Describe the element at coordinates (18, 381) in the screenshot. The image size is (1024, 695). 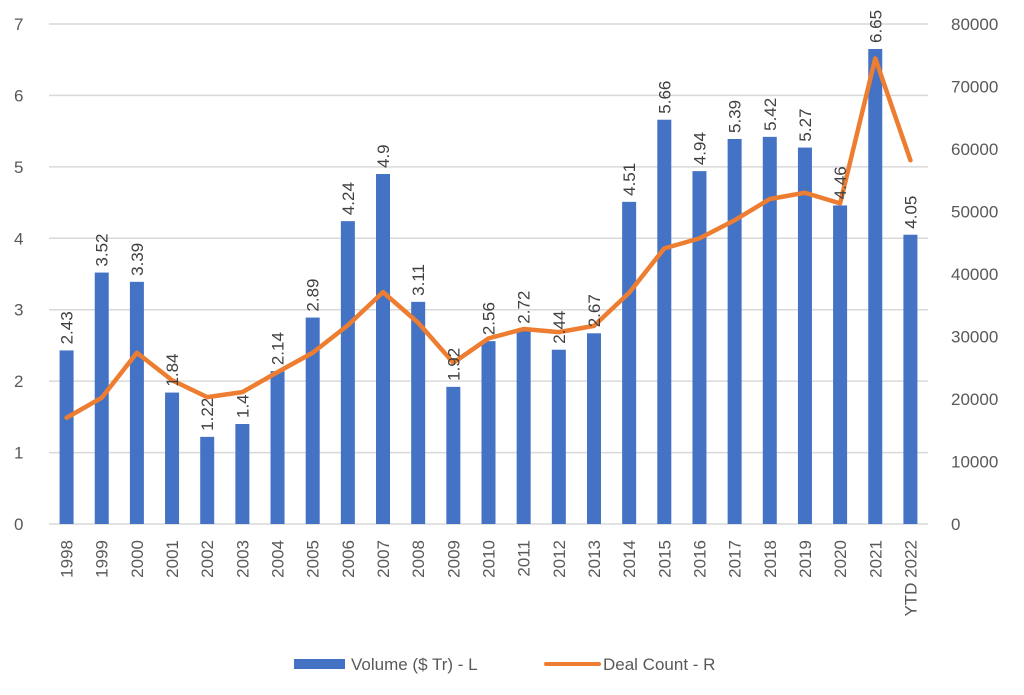
I see `left-tick-label: 2` at that location.